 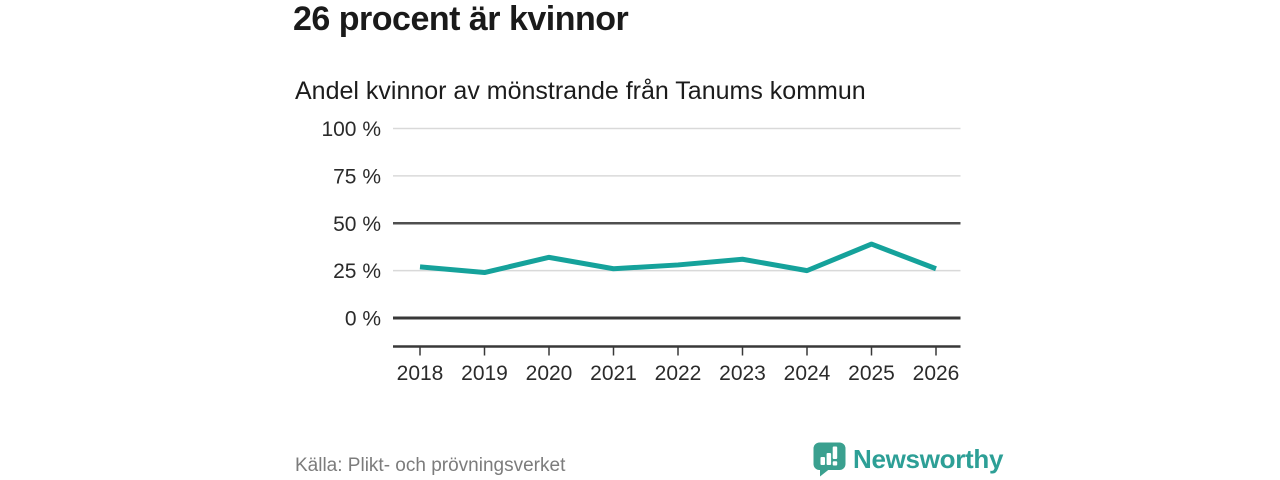 What do you see at coordinates (363, 319) in the screenshot?
I see `y-axis-label-0: 0 %` at bounding box center [363, 319].